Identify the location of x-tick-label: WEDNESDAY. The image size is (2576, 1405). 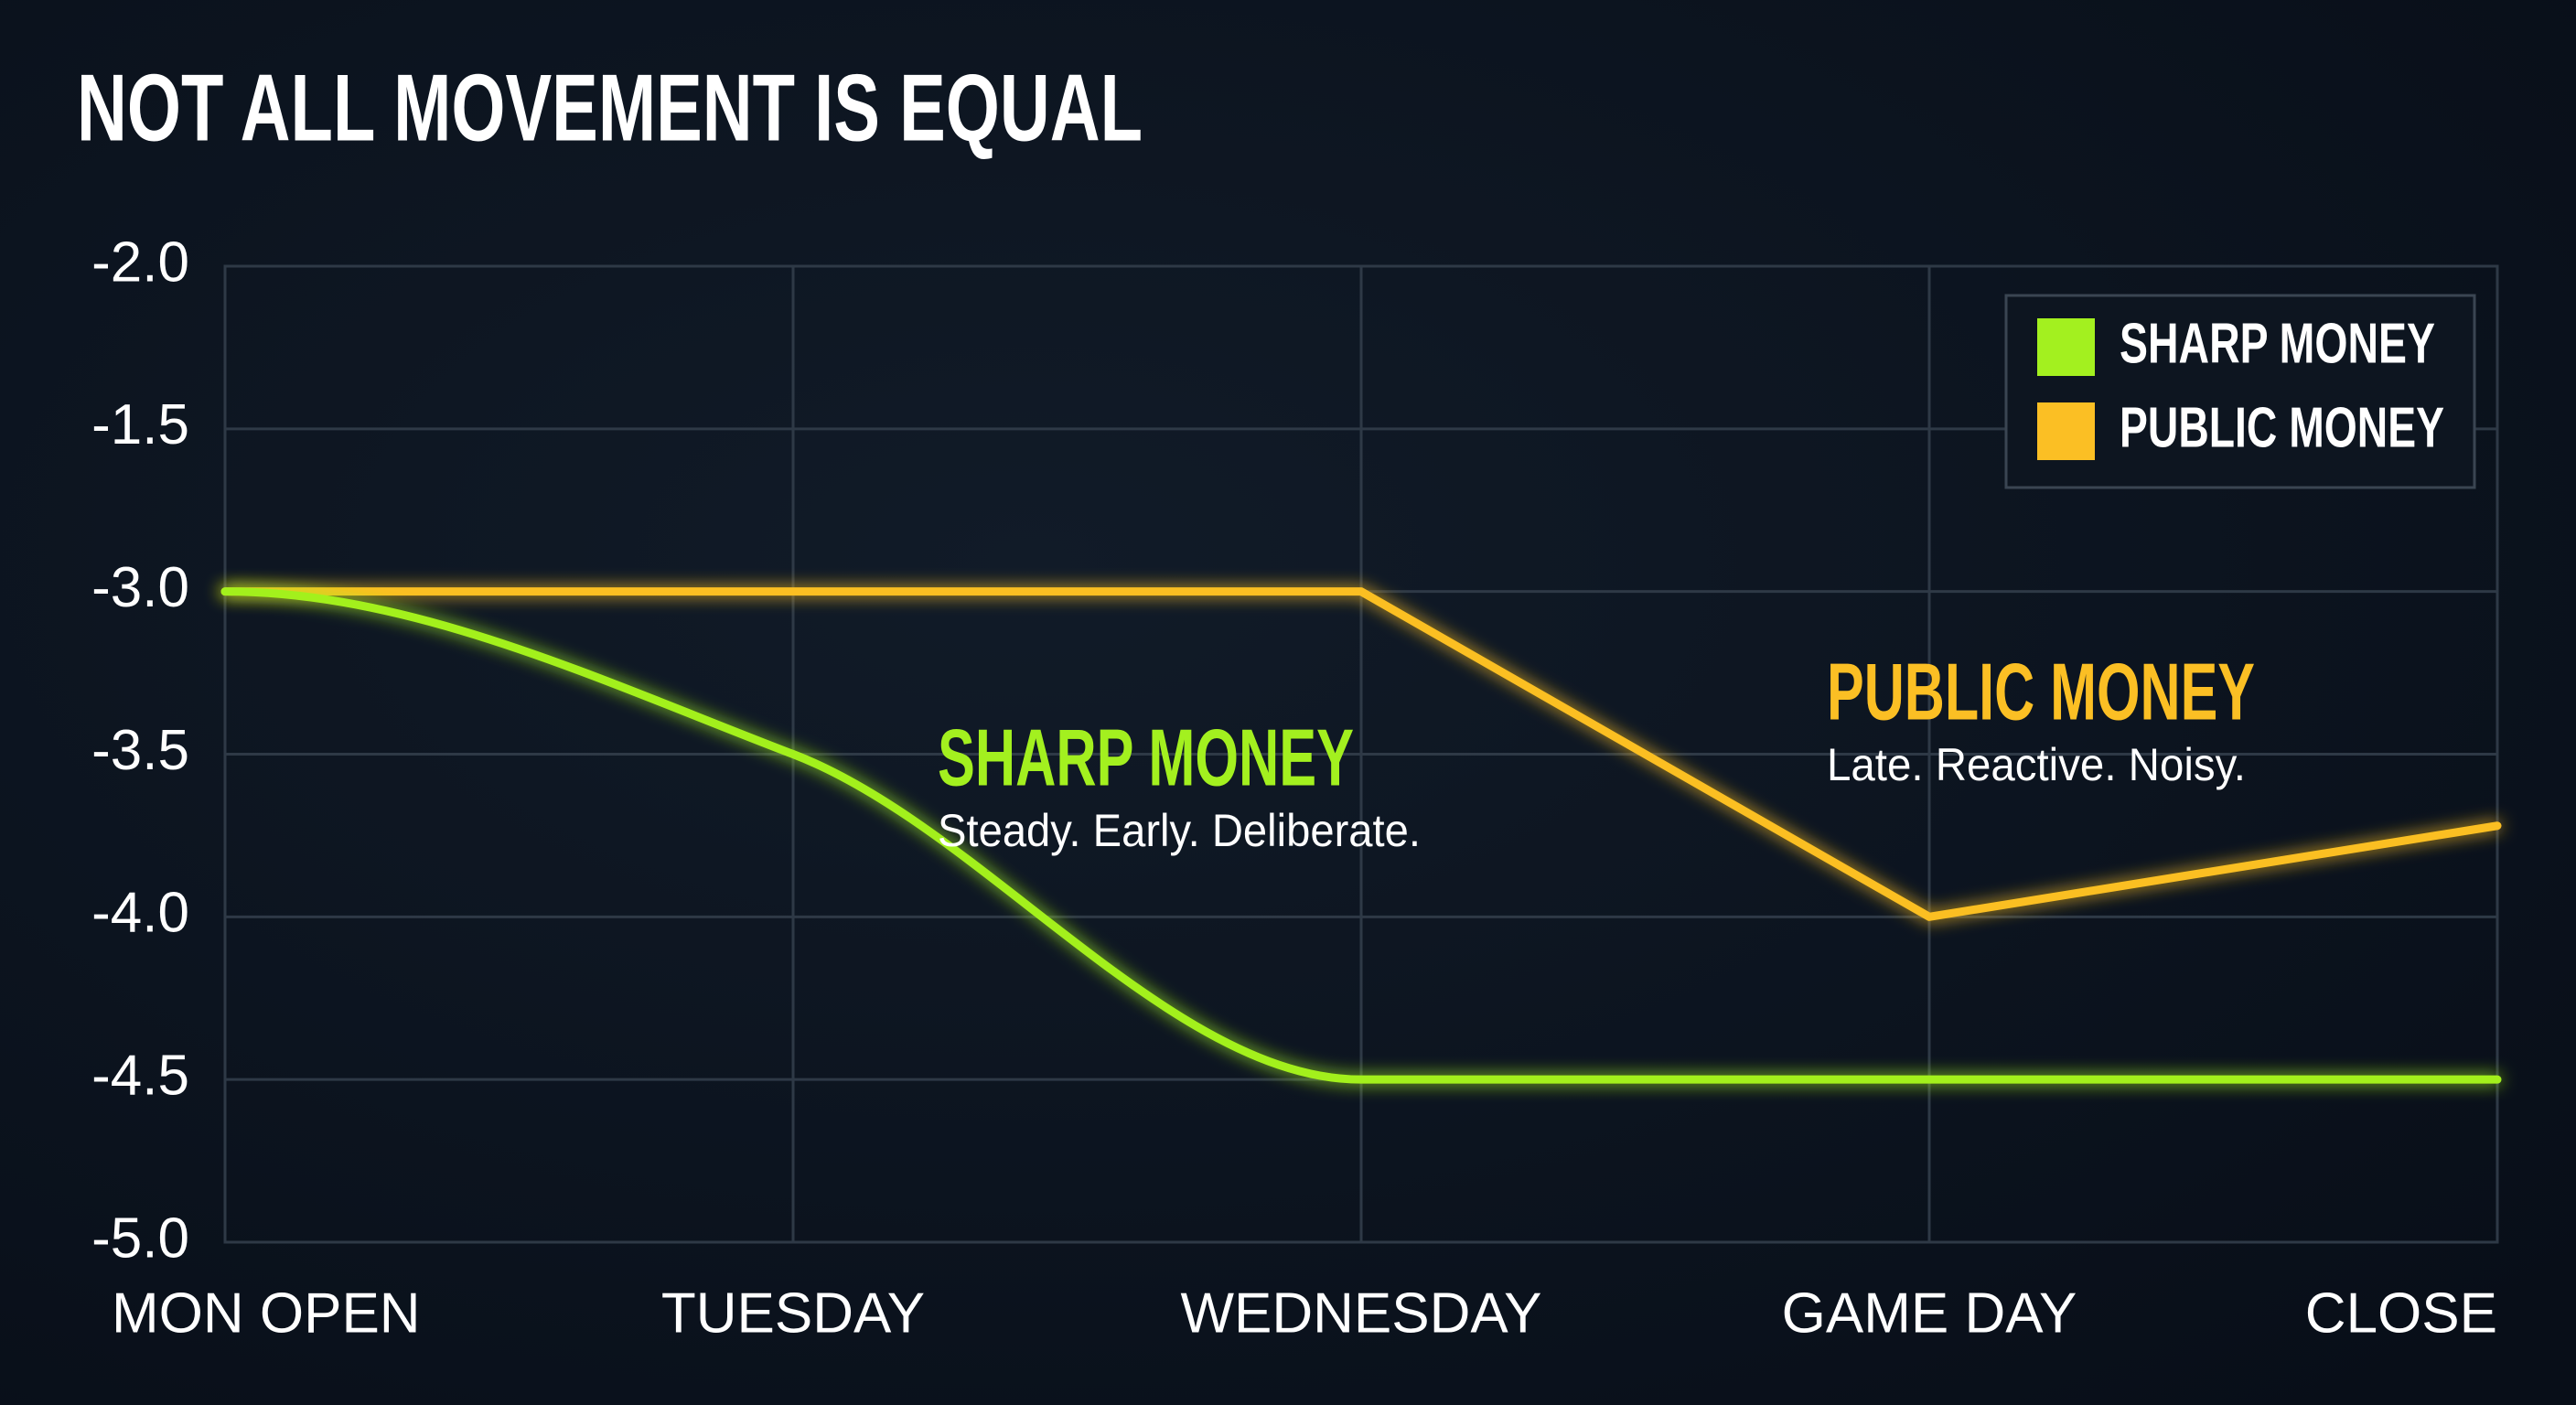
(1361, 1313).